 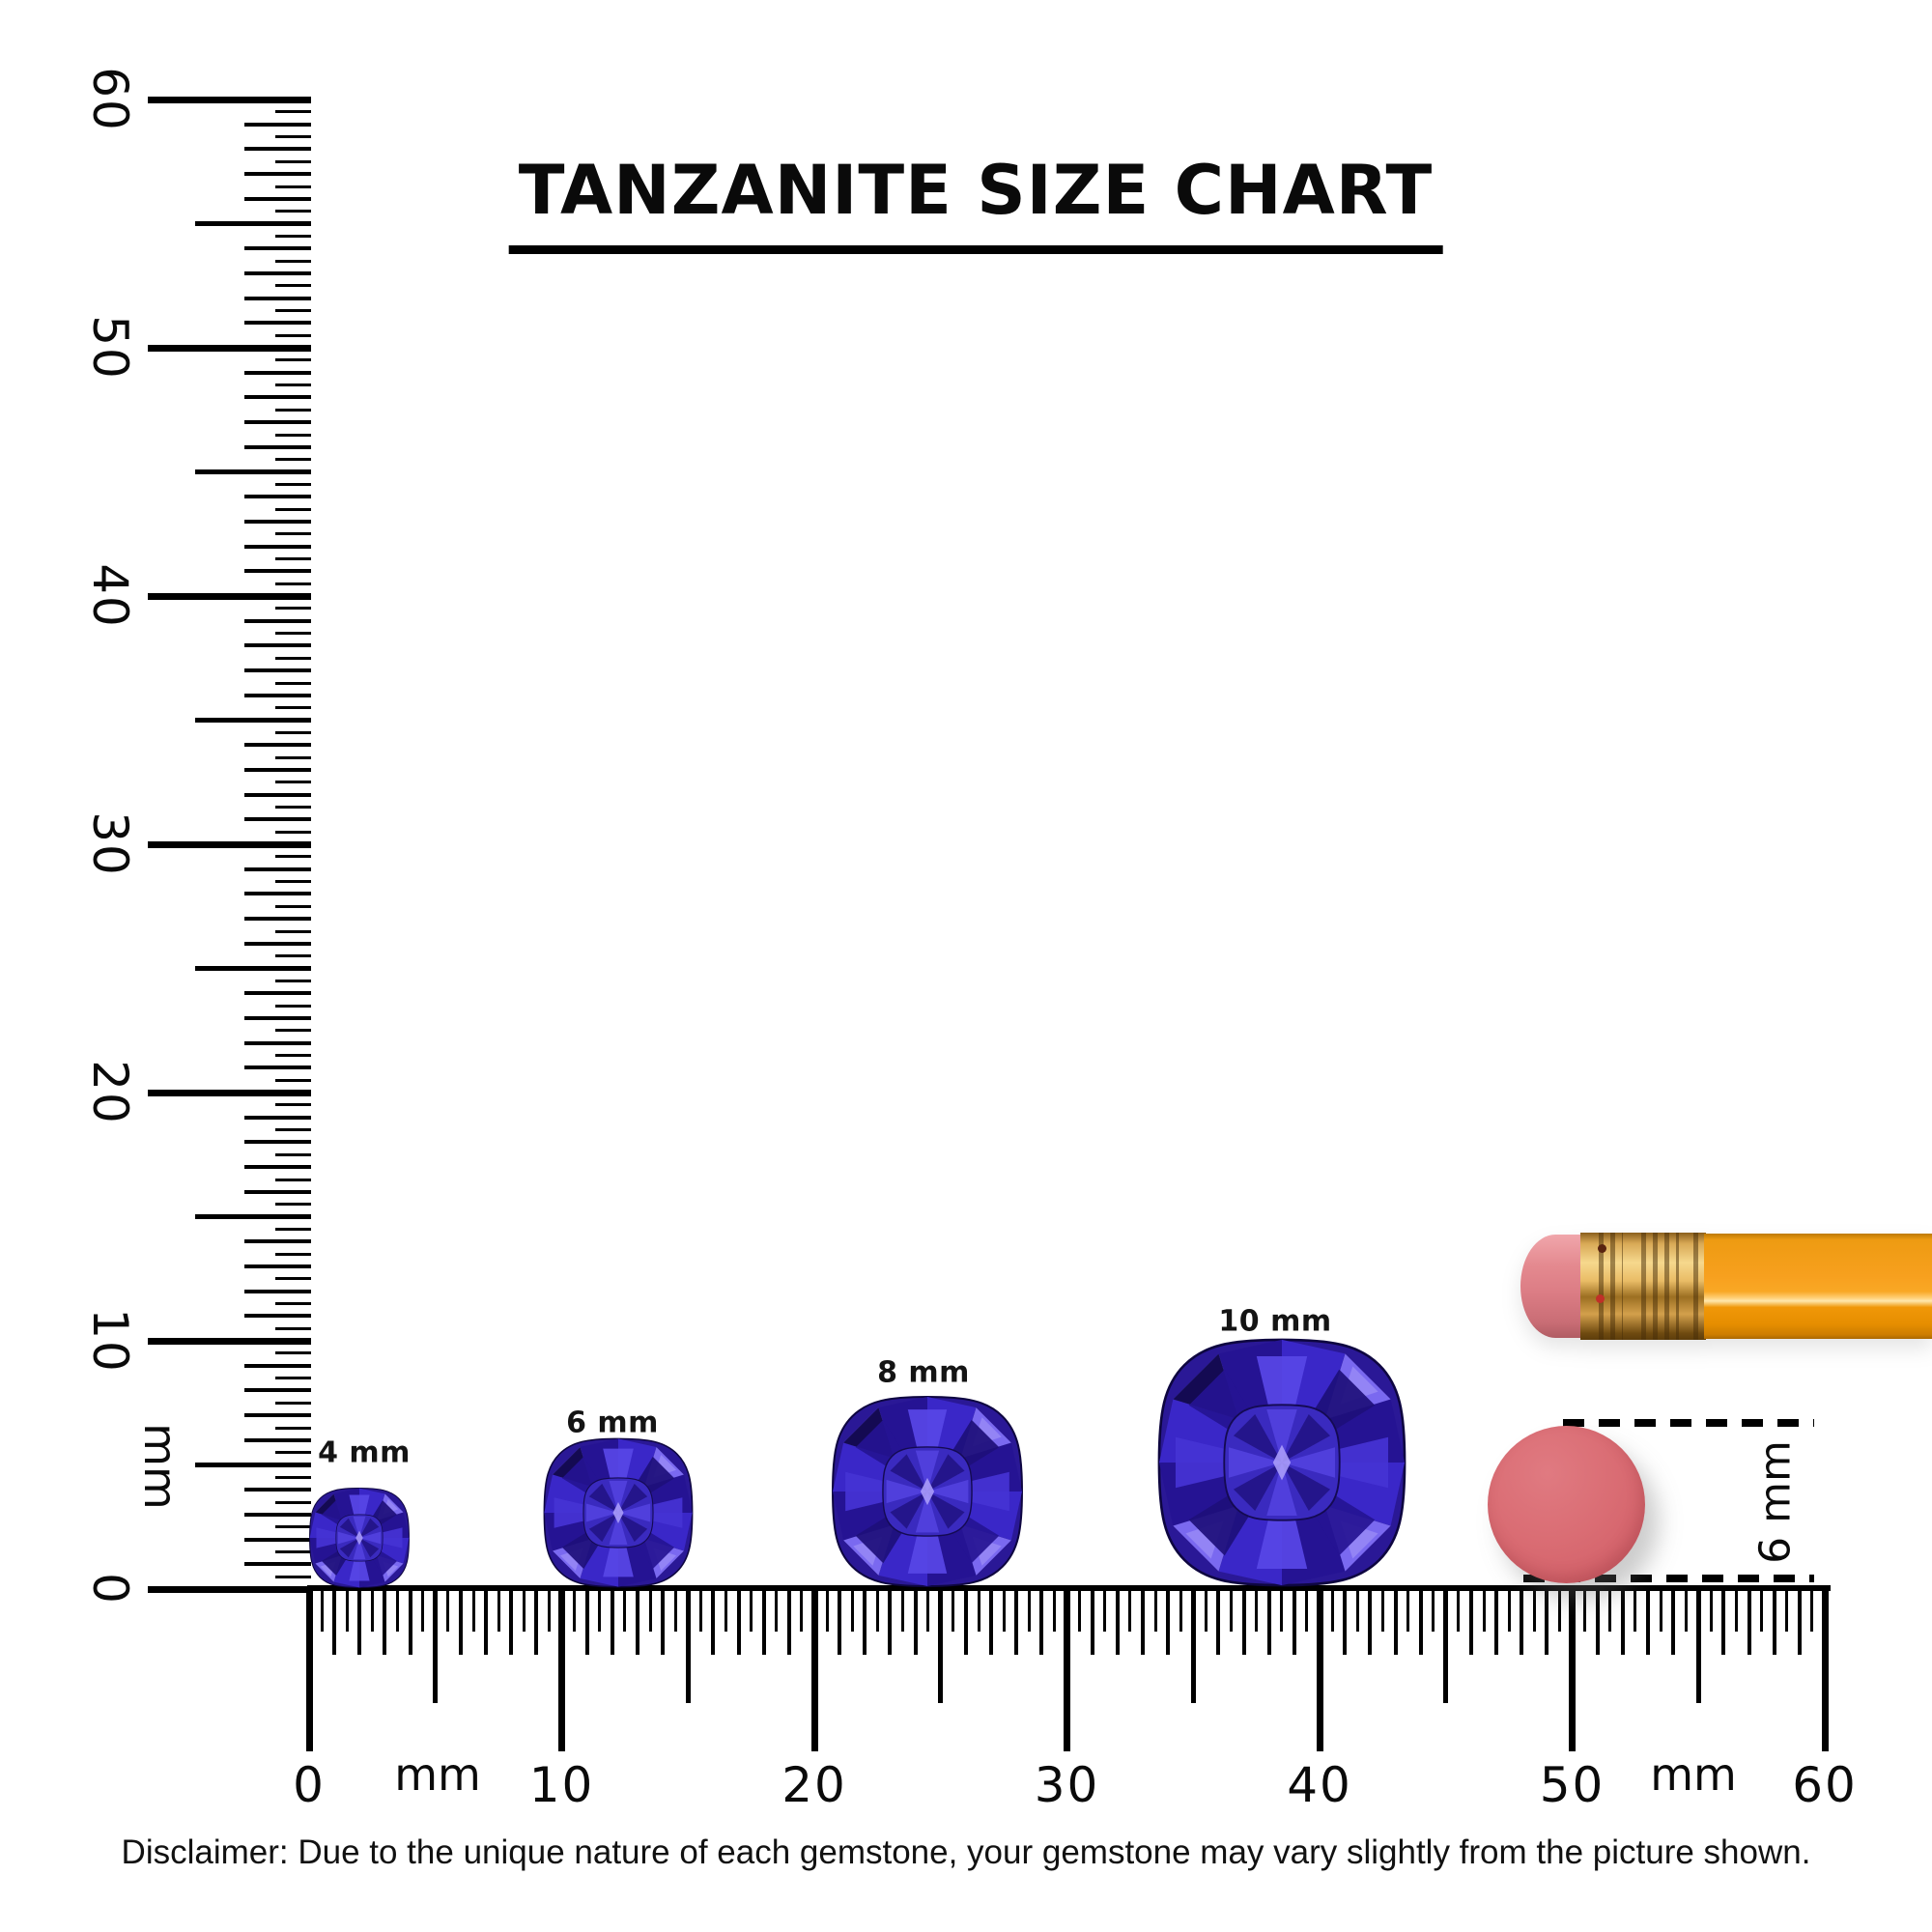 I want to click on round-eraser, so click(x=1566, y=1504).